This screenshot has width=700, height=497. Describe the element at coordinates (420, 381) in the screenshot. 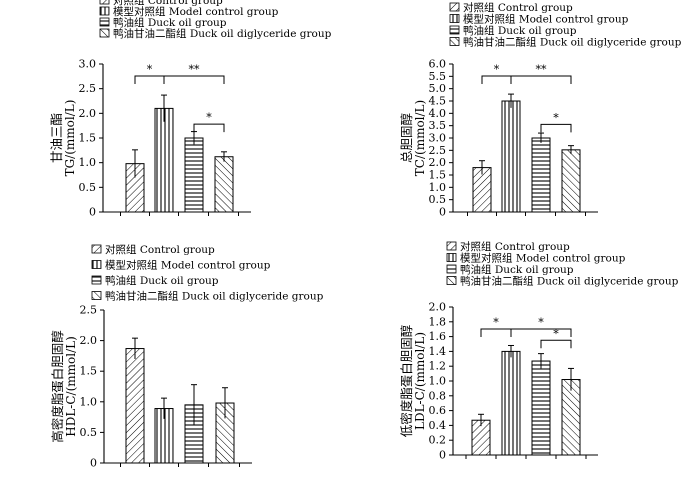

I see `y-axis-label-en: LDL-C/(mmol/L)` at that location.